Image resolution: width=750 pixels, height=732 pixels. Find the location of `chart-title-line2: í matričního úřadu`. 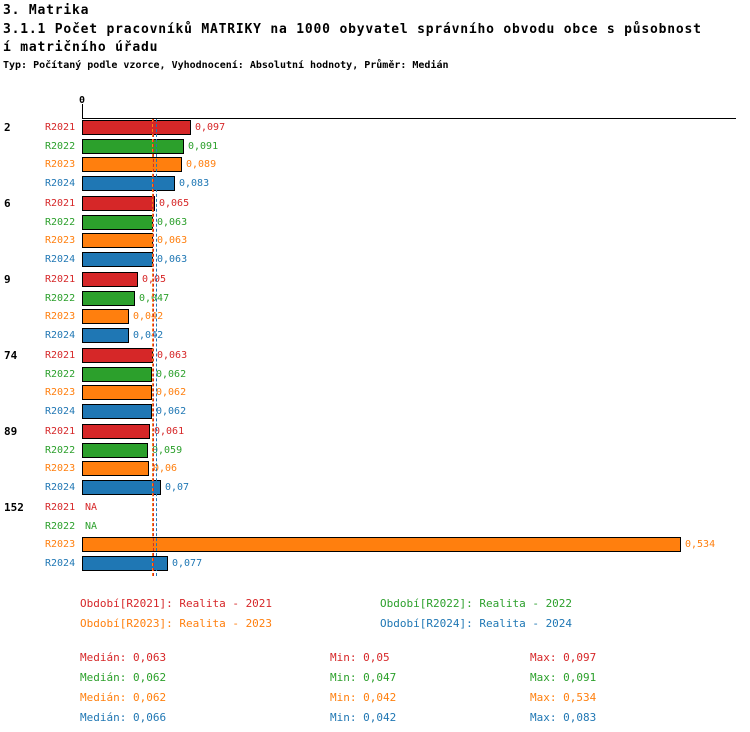

chart-title-line2: í matričního úřadu is located at coordinates (81, 47).